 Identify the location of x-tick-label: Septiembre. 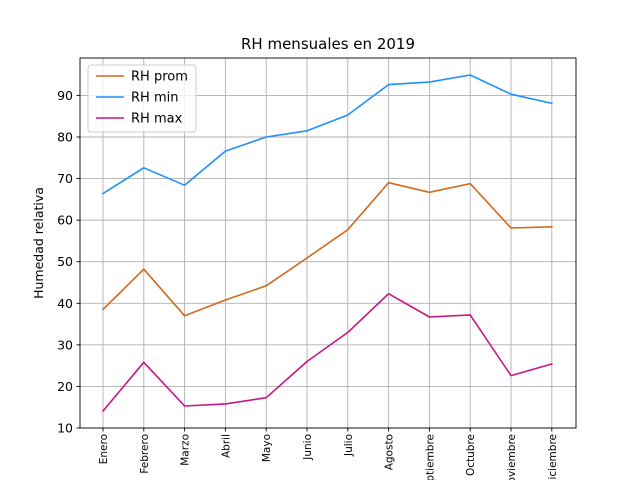
(430, 457).